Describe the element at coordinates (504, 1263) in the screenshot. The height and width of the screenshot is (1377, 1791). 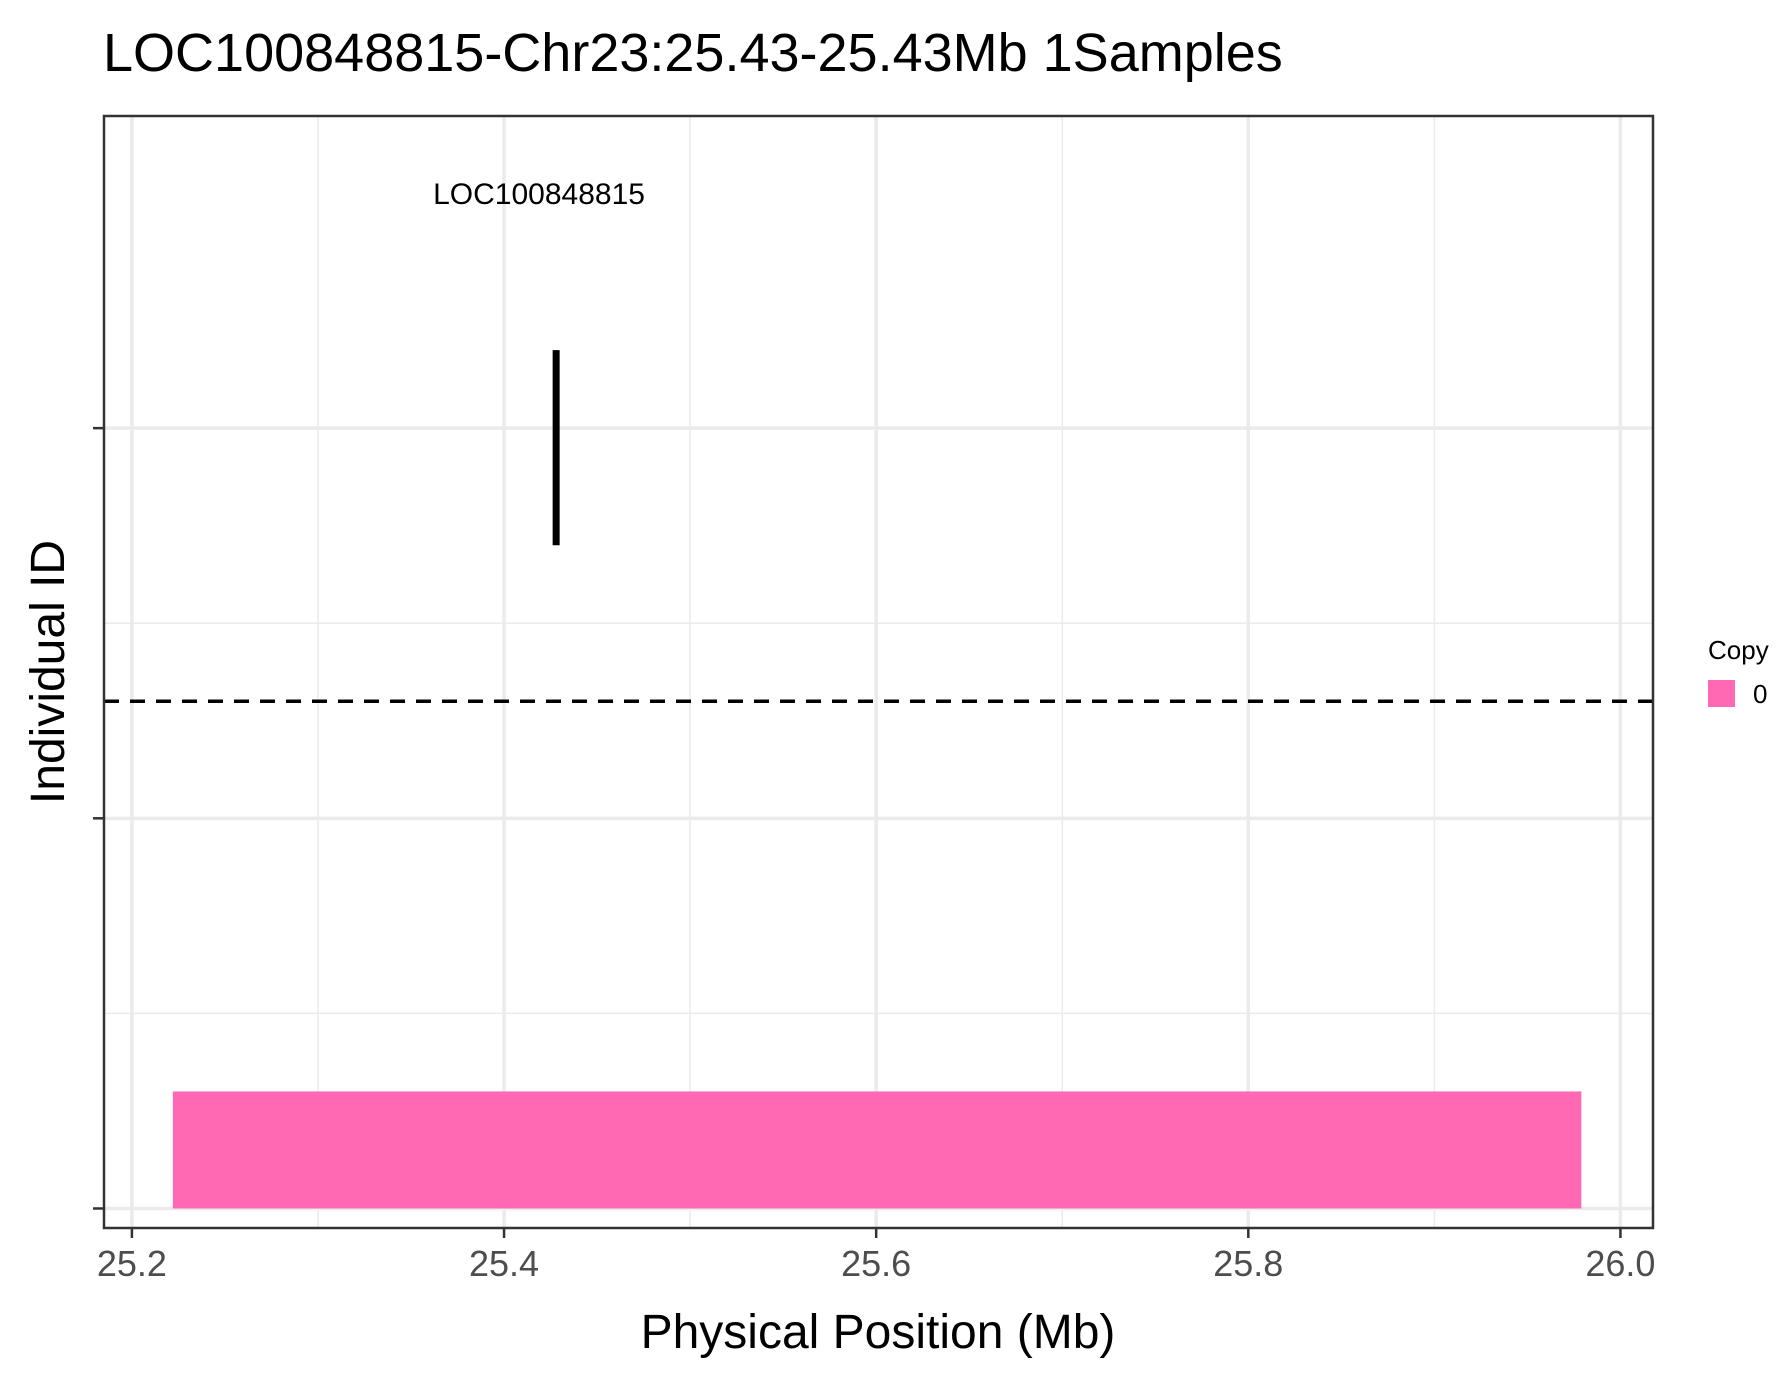
I see `x-tick-label: 25.4` at that location.